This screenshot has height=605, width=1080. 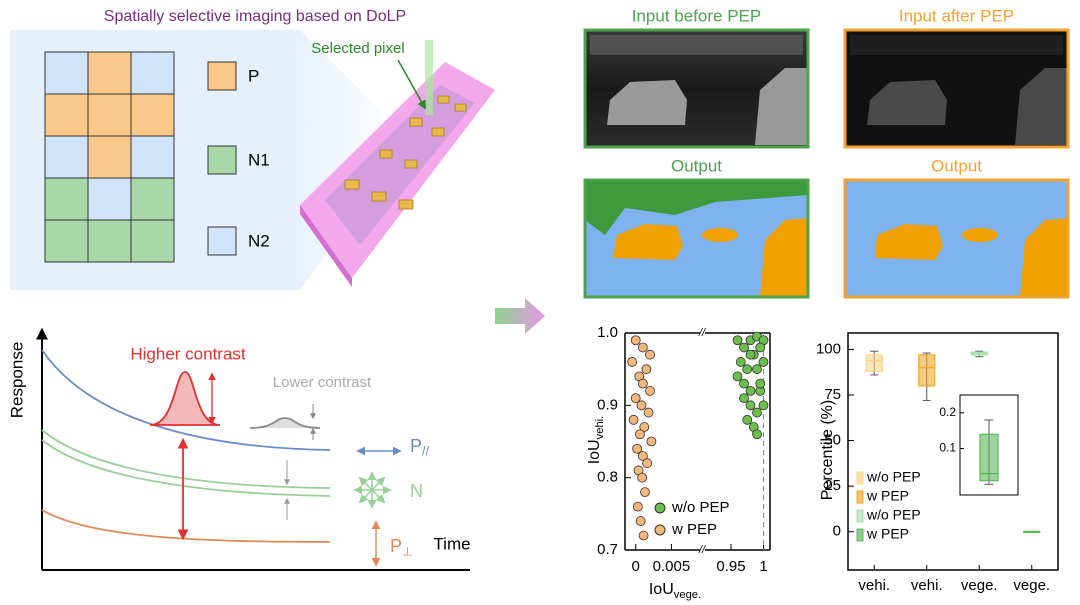 I want to click on curve-label-sub: ⊥, so click(x=407, y=552).